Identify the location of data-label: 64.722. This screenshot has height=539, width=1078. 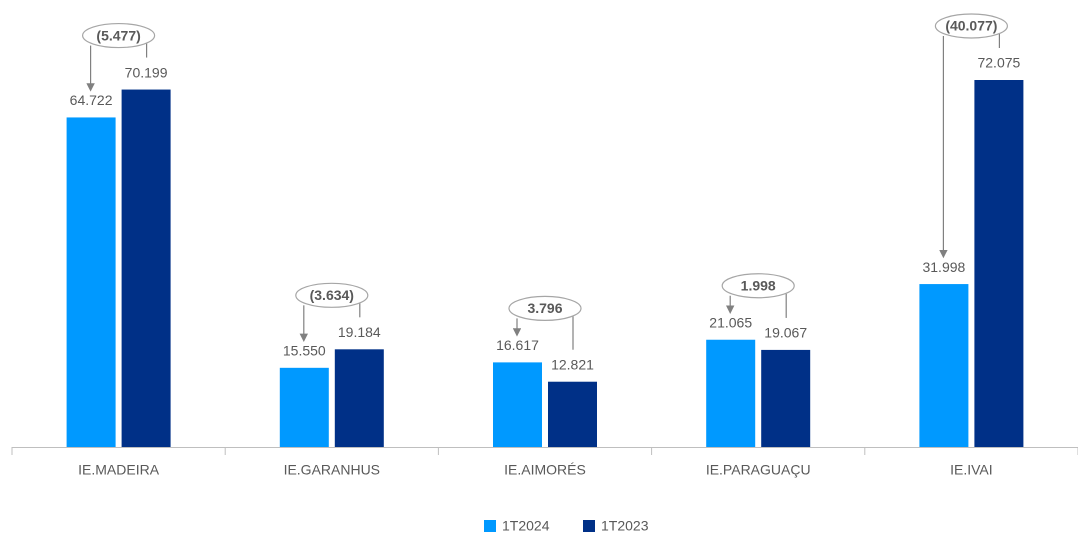
(91, 100).